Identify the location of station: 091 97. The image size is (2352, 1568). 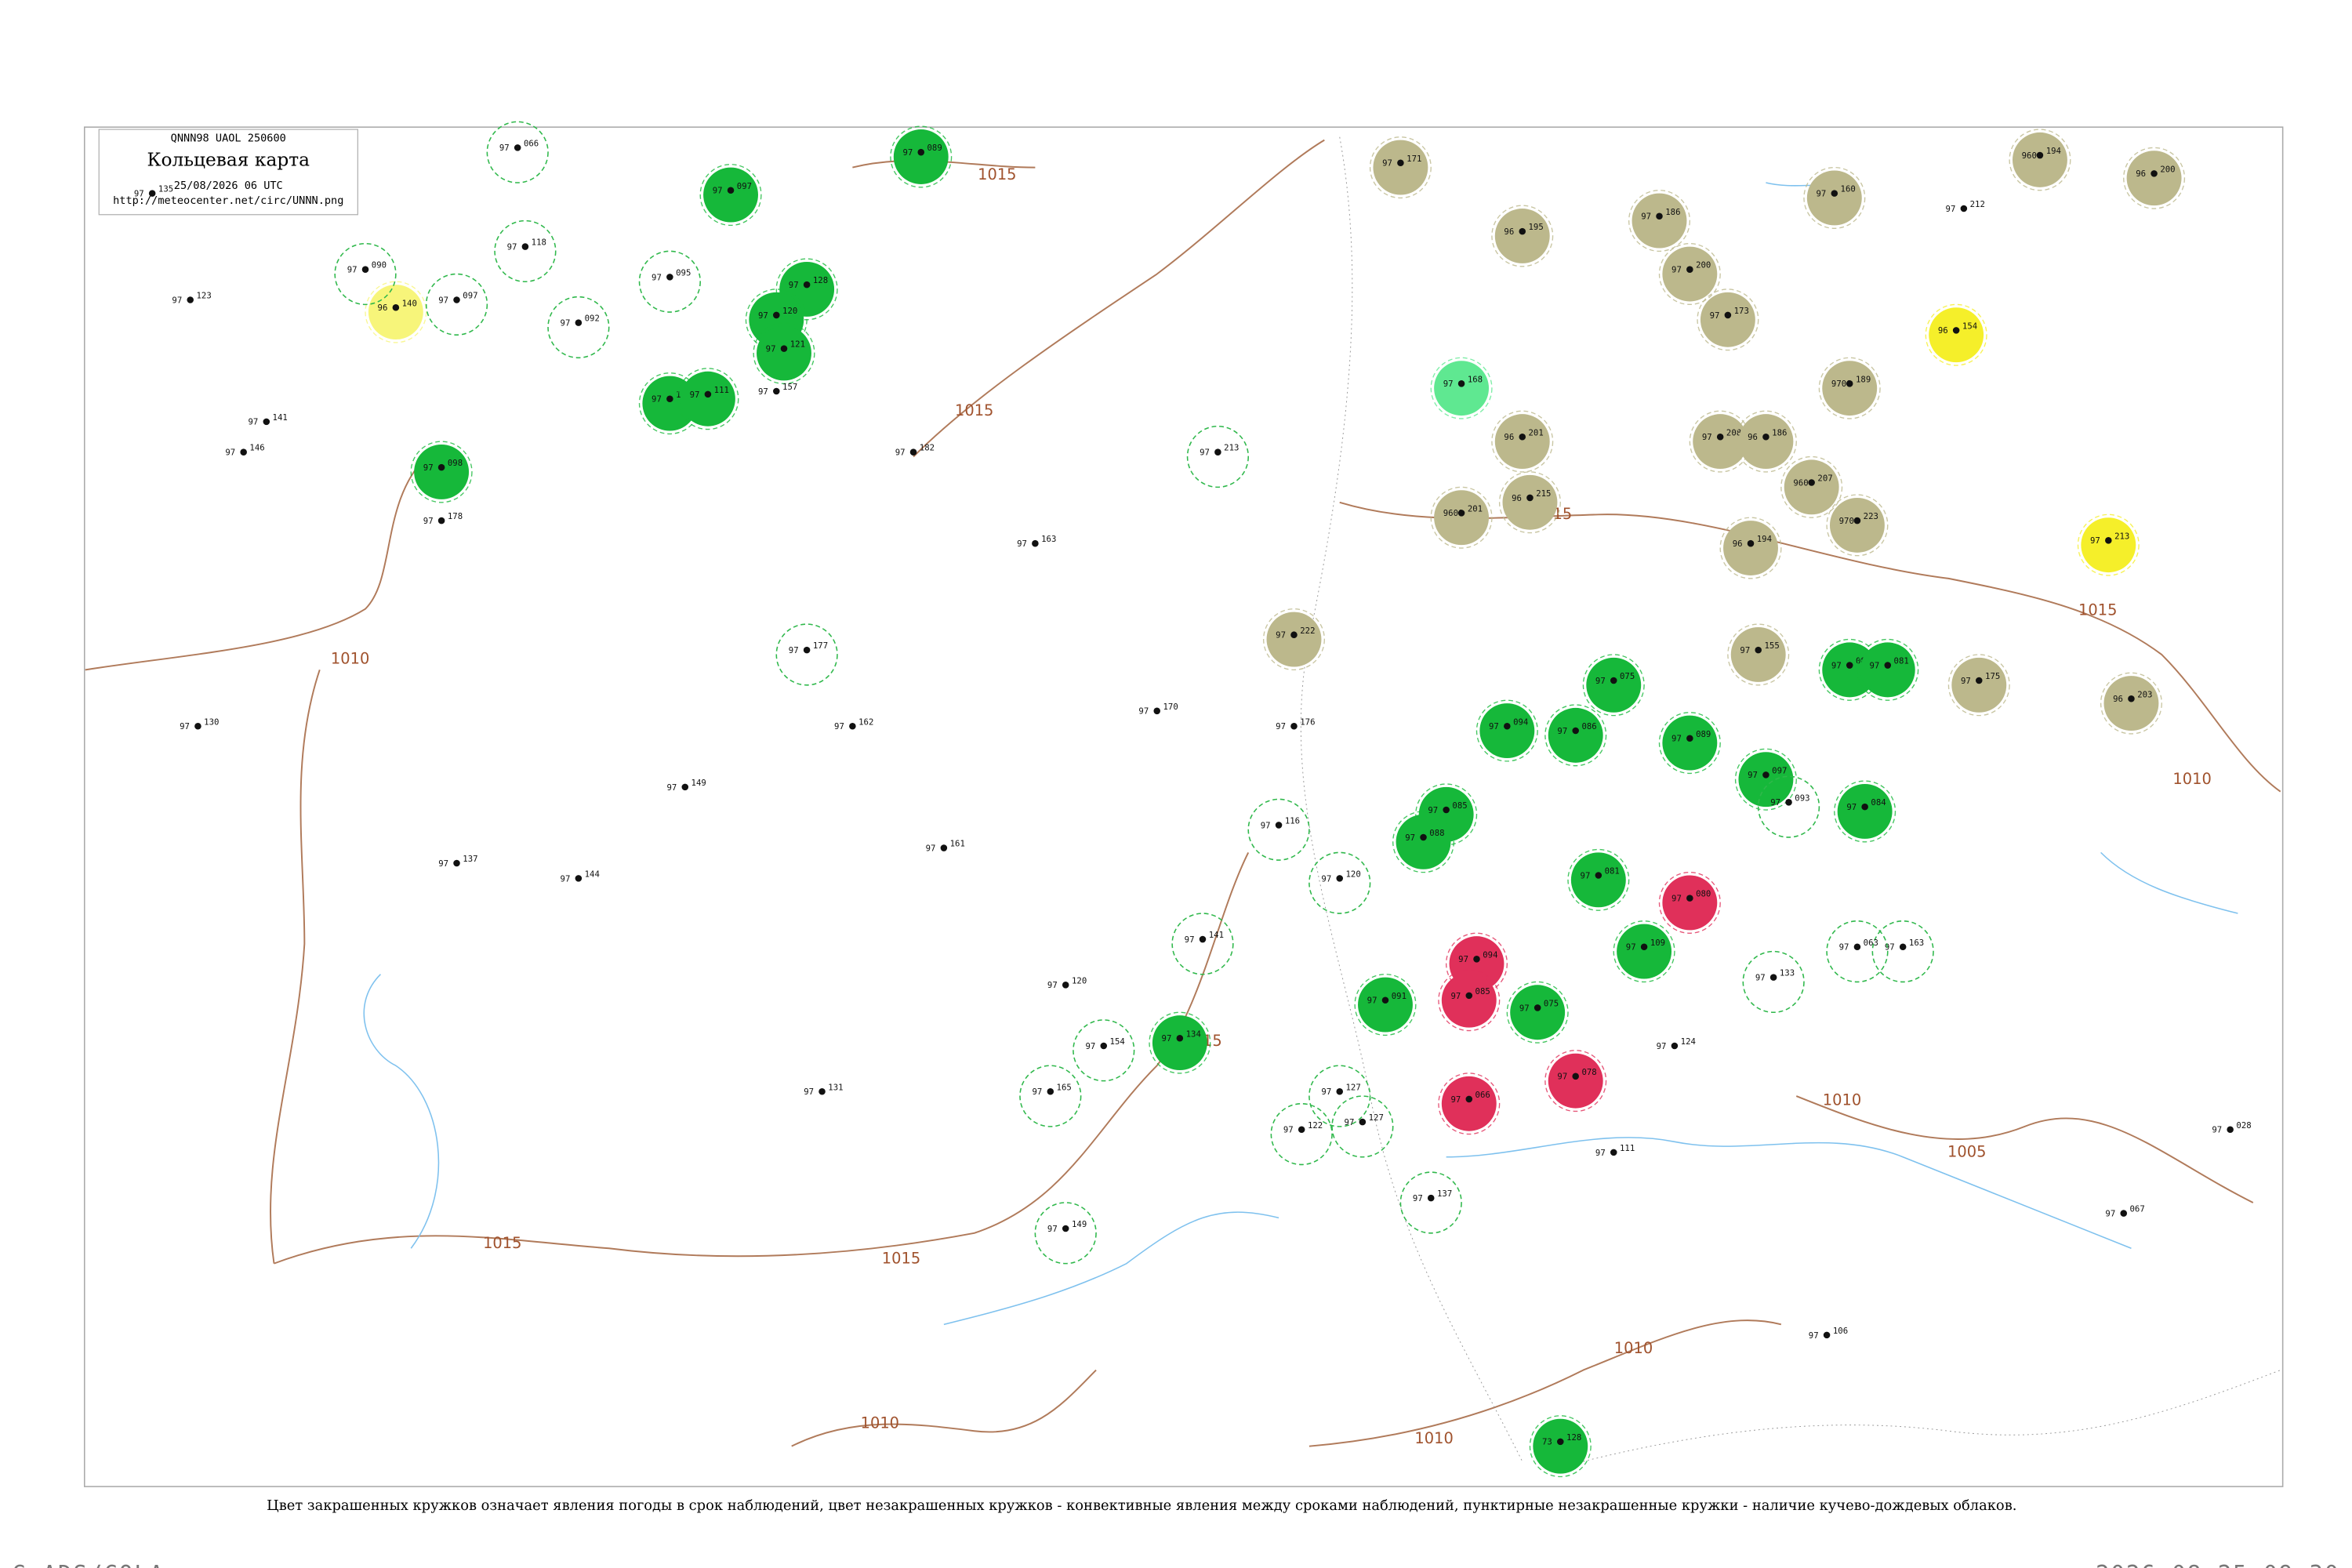
(1385, 1005).